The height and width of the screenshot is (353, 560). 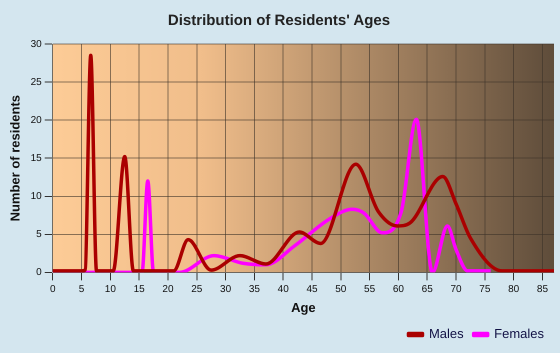 I want to click on y-tick-label: 20, so click(x=36, y=120).